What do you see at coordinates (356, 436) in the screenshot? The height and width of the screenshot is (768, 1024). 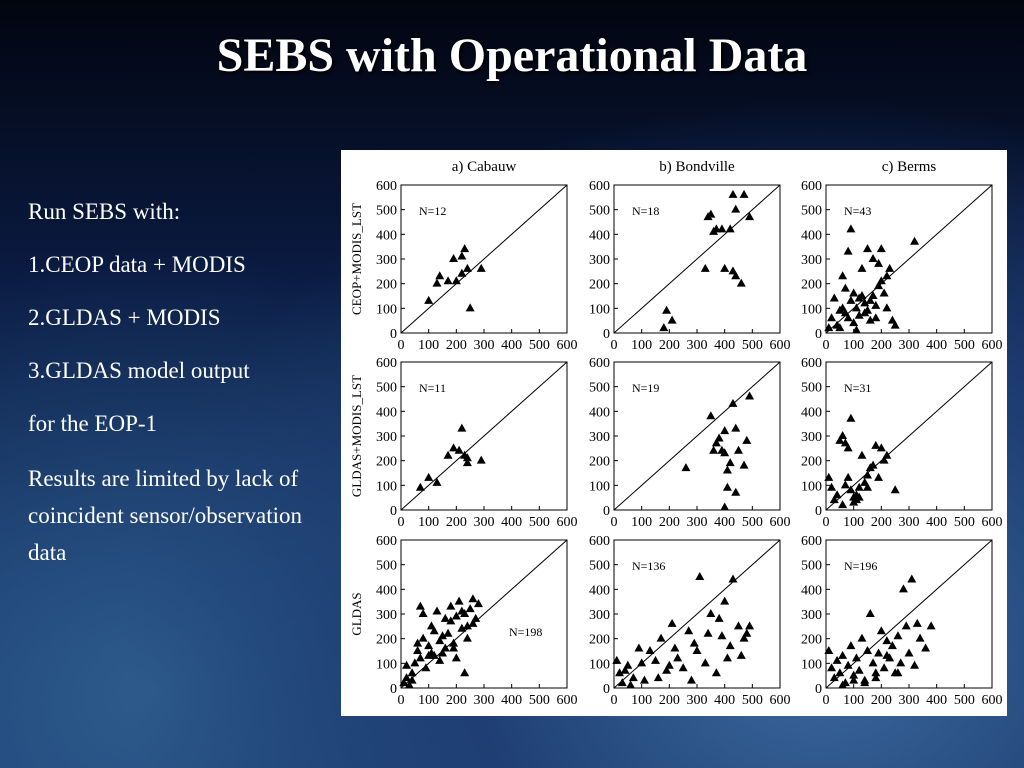 I see `y-axis-label: GLDAS+MODIS_LST` at bounding box center [356, 436].